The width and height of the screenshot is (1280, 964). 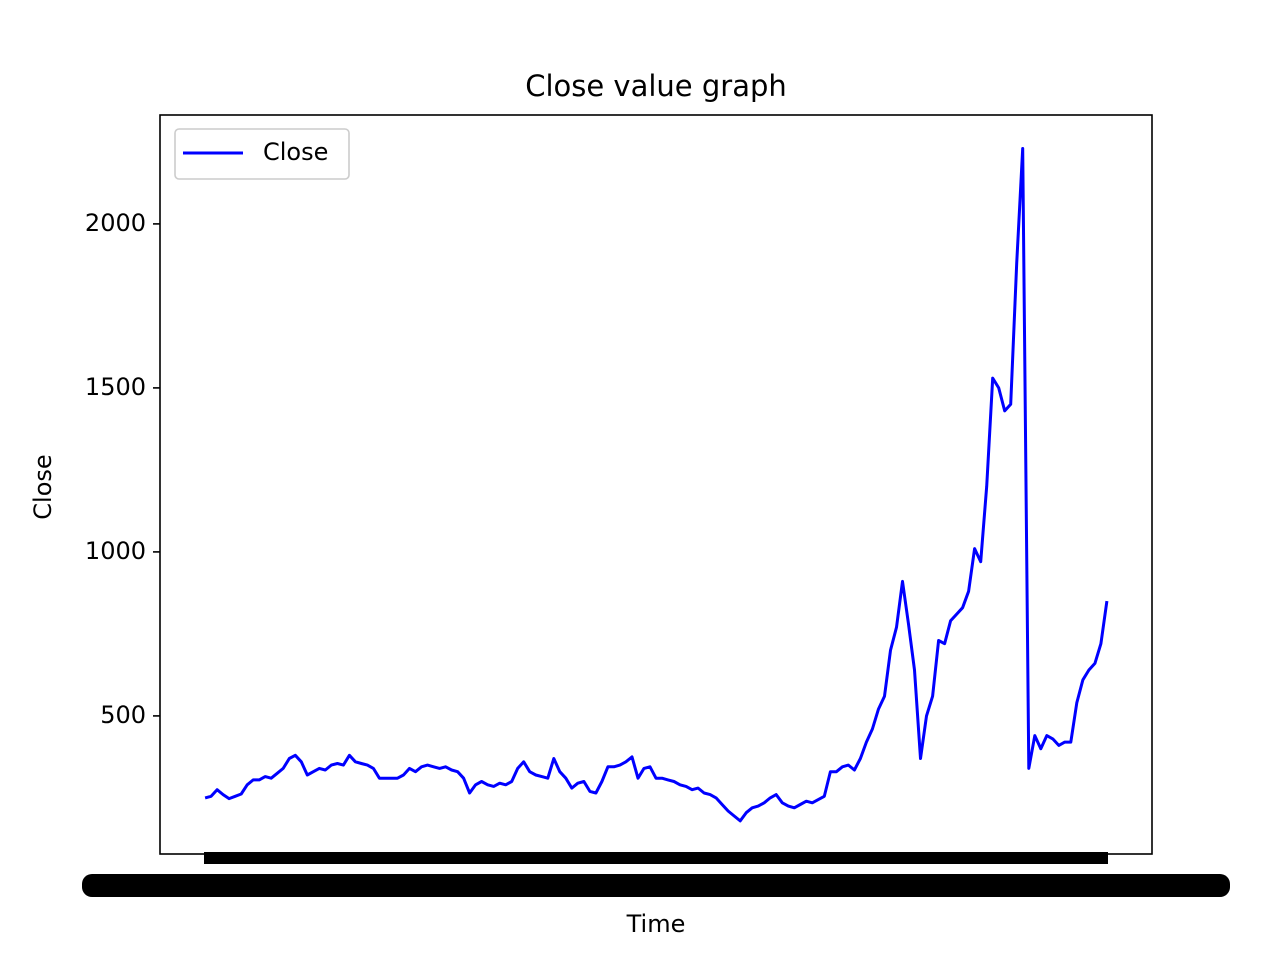 What do you see at coordinates (656, 885) in the screenshot?
I see `x-tick-labels-overlap` at bounding box center [656, 885].